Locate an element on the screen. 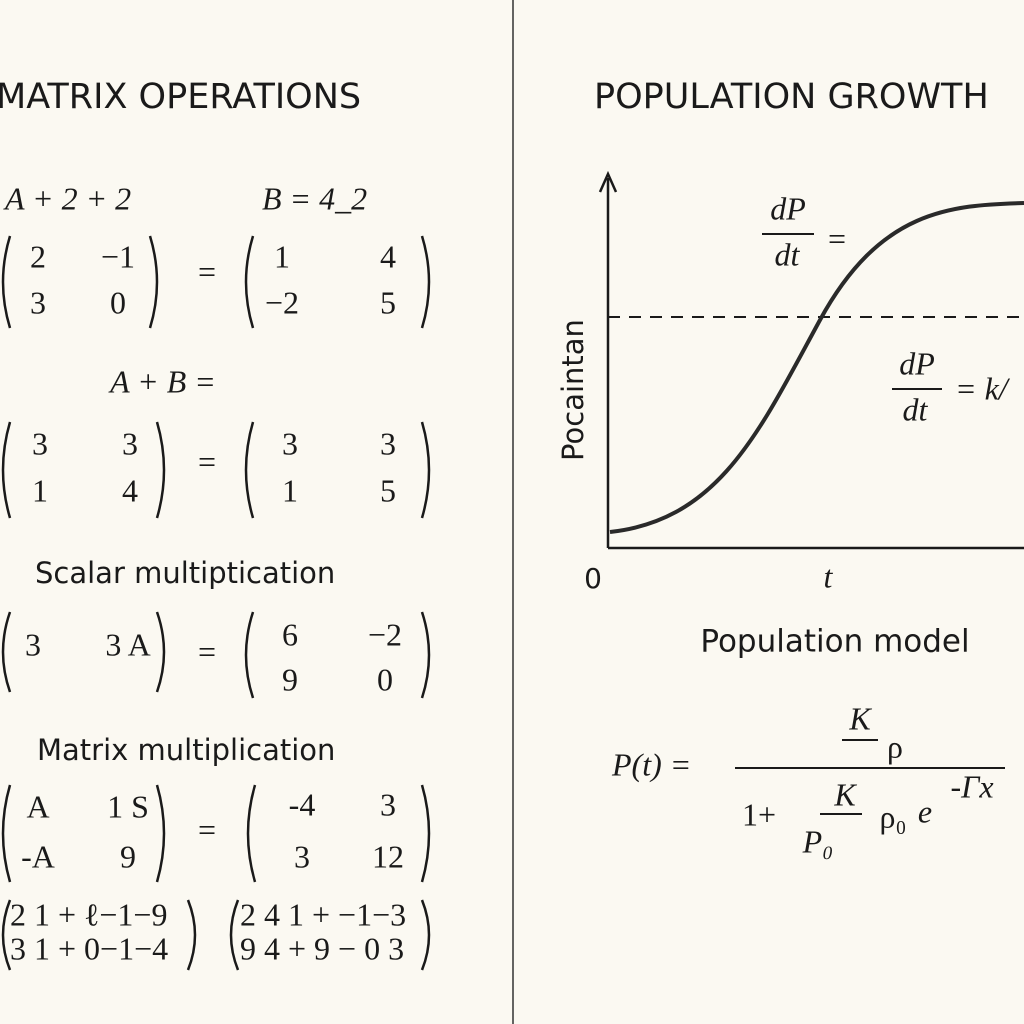 The image size is (1024, 1024). title: POPULATION GROWTH is located at coordinates (791, 97).